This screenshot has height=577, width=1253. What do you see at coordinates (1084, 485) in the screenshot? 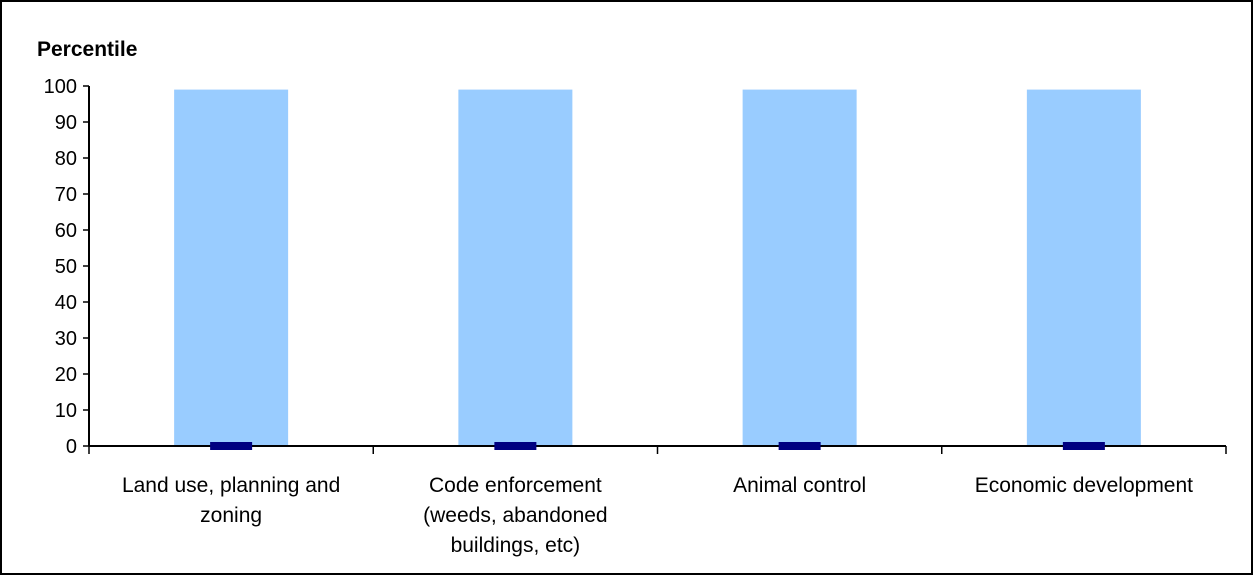
I see `x-category-label-3-line-0: Economic development` at bounding box center [1084, 485].